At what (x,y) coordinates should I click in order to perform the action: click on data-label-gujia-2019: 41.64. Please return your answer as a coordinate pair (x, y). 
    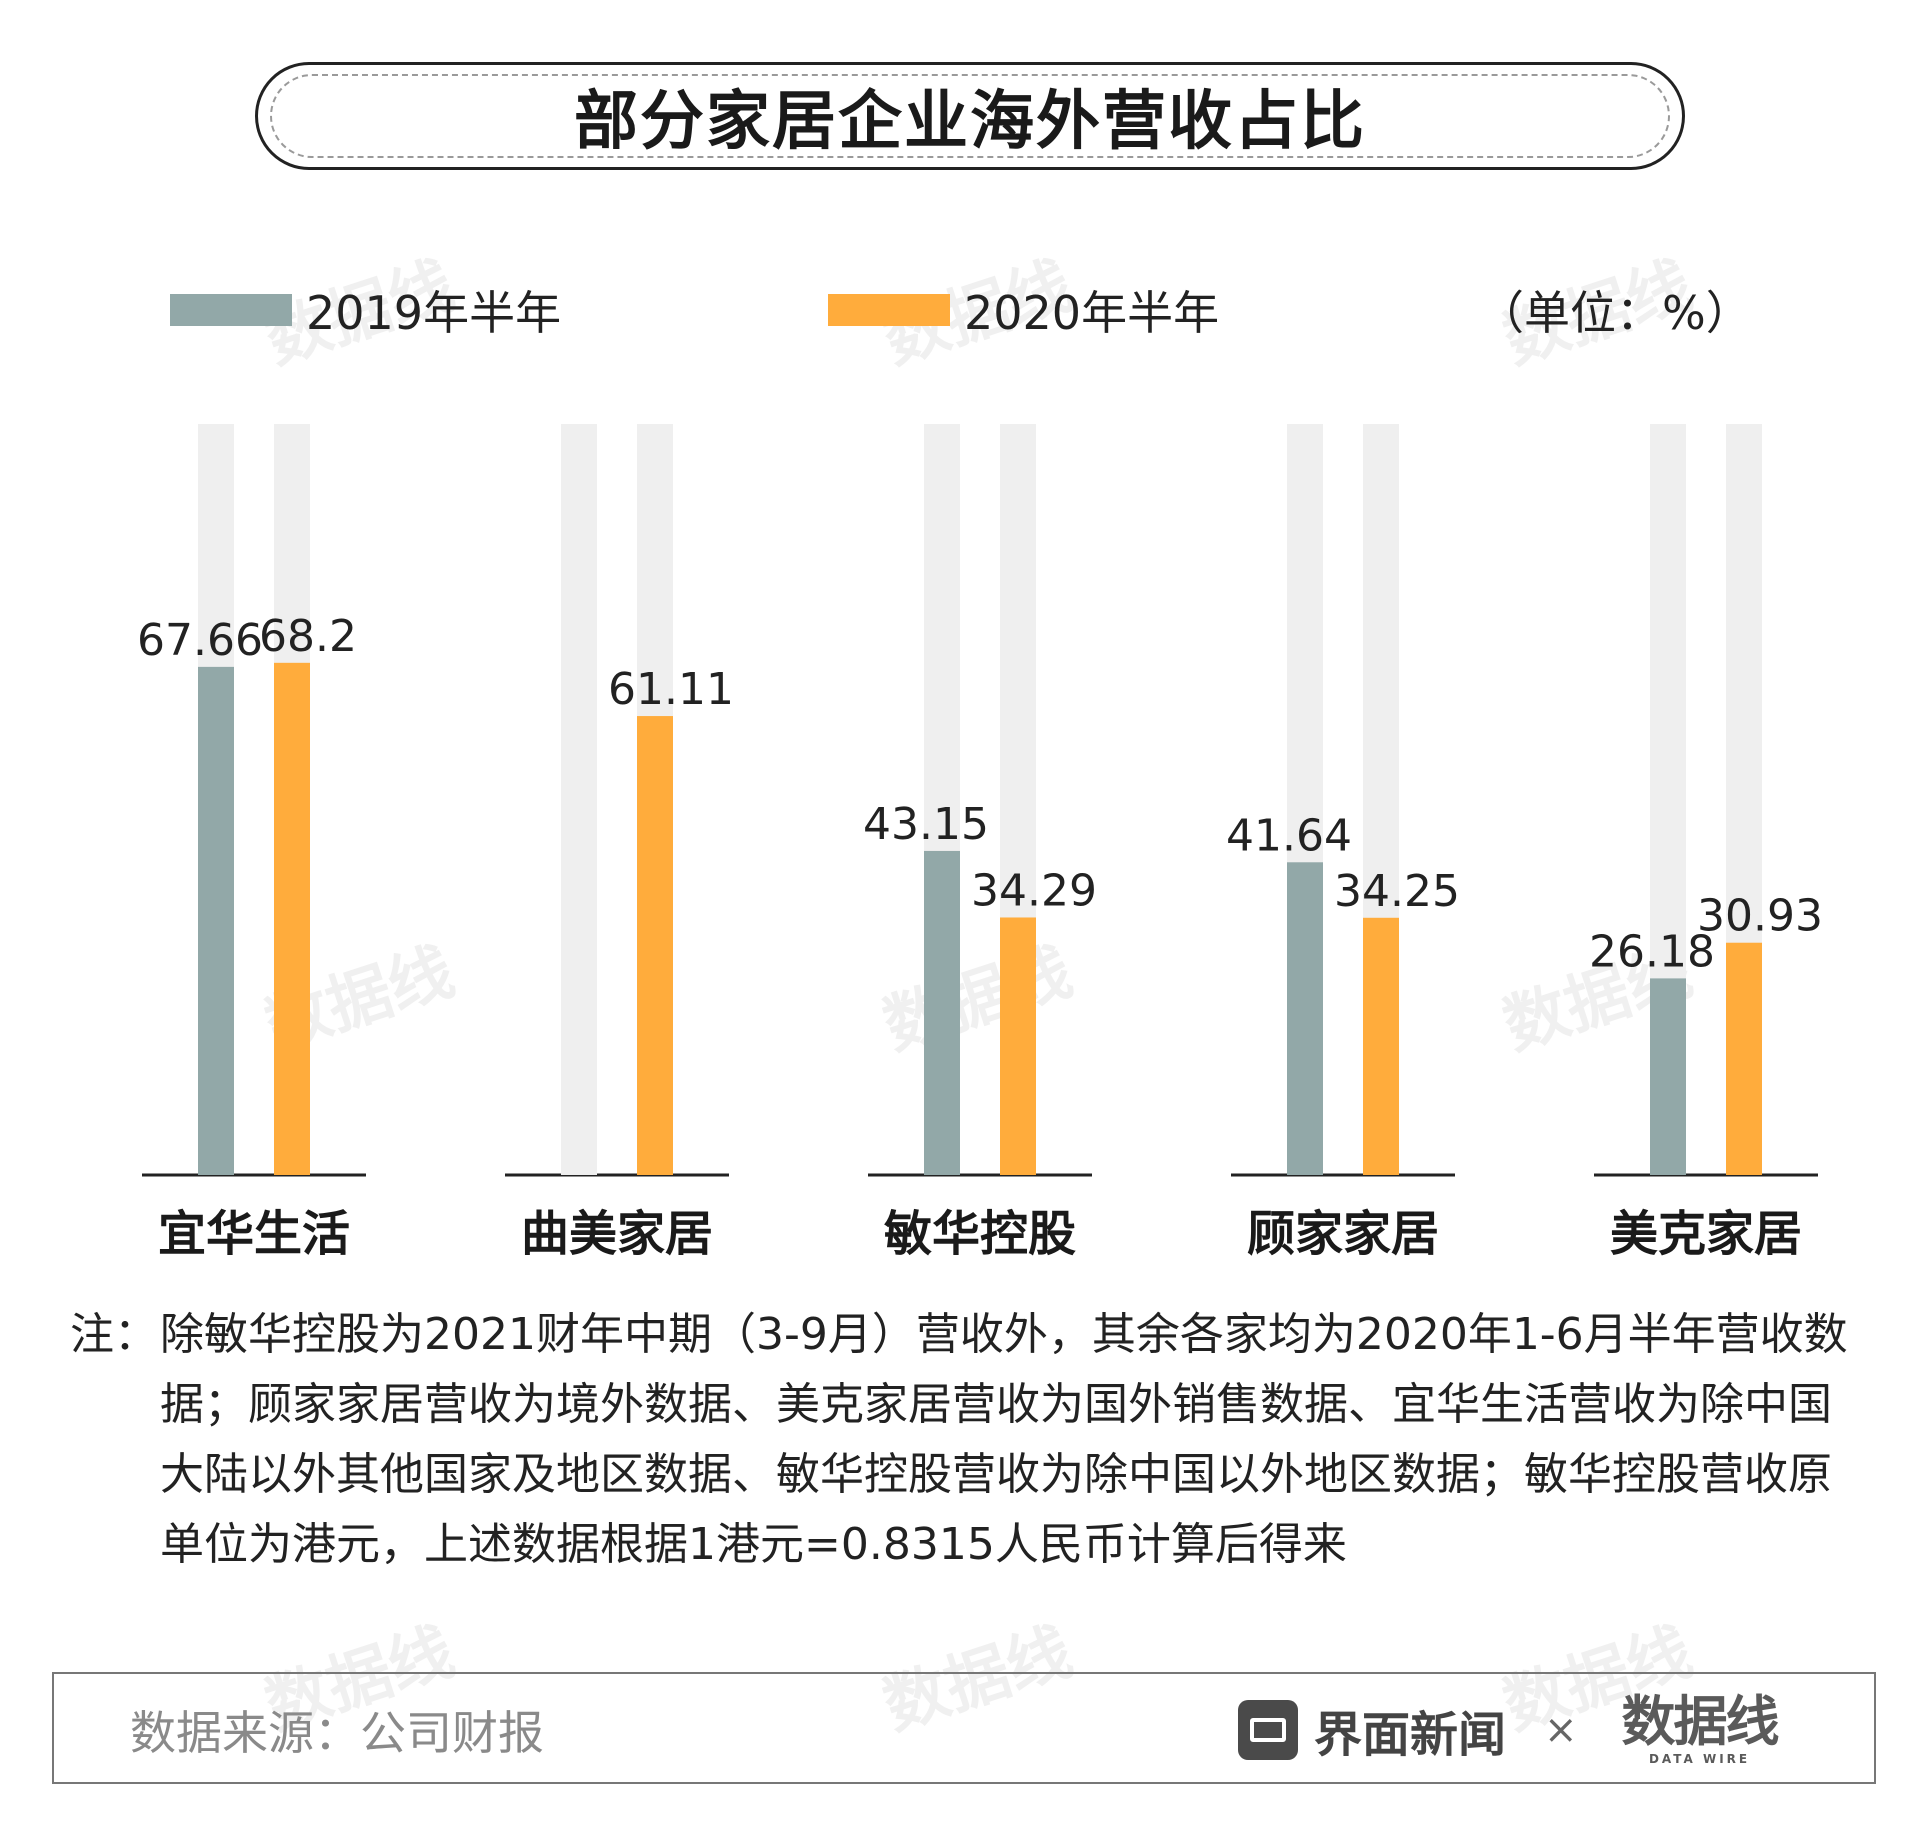
    Looking at the image, I should click on (1289, 835).